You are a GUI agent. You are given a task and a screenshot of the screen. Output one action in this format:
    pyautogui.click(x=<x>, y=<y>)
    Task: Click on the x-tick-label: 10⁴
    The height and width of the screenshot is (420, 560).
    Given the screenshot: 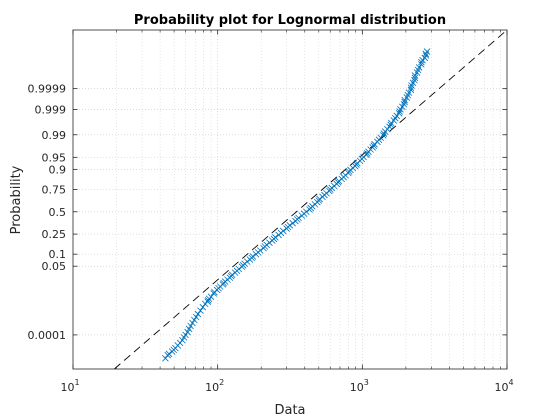 What is the action you would take?
    pyautogui.click(x=503, y=386)
    